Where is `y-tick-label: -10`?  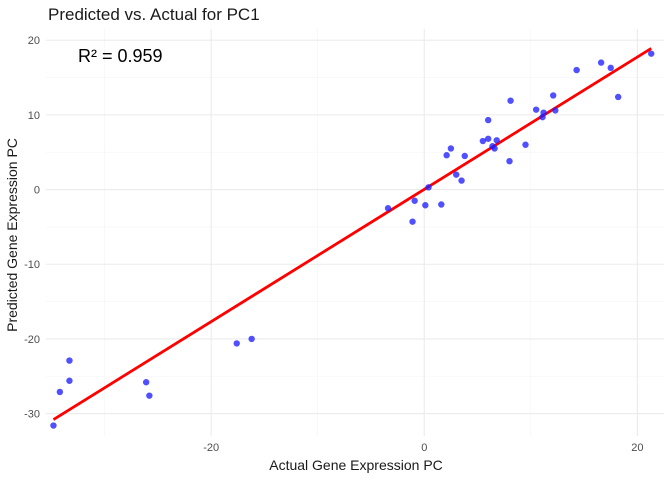
y-tick-label: -10 is located at coordinates (32, 265).